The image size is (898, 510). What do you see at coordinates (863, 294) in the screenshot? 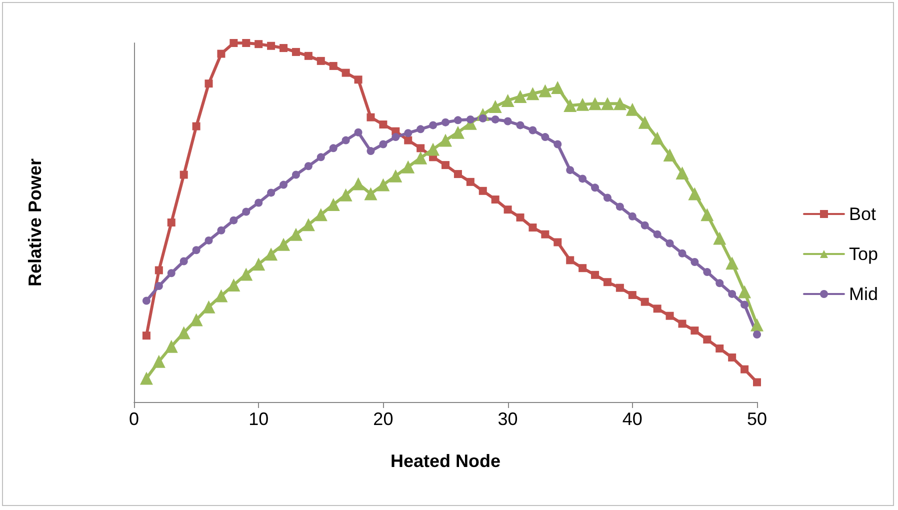
I see `legend-label: Mid` at bounding box center [863, 294].